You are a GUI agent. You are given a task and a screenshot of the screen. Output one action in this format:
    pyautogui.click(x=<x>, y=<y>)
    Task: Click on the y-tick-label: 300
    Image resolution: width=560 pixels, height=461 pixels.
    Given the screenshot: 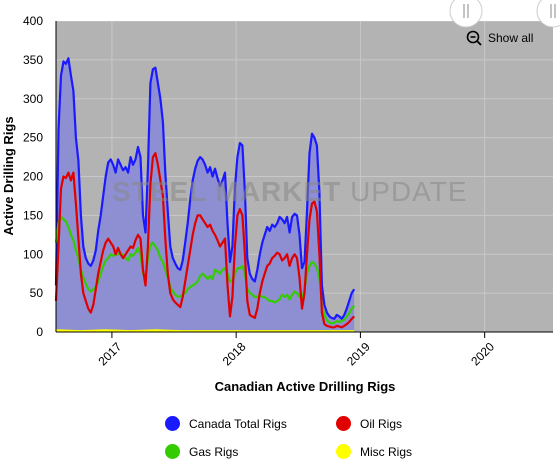 What is the action you would take?
    pyautogui.click(x=33, y=99)
    